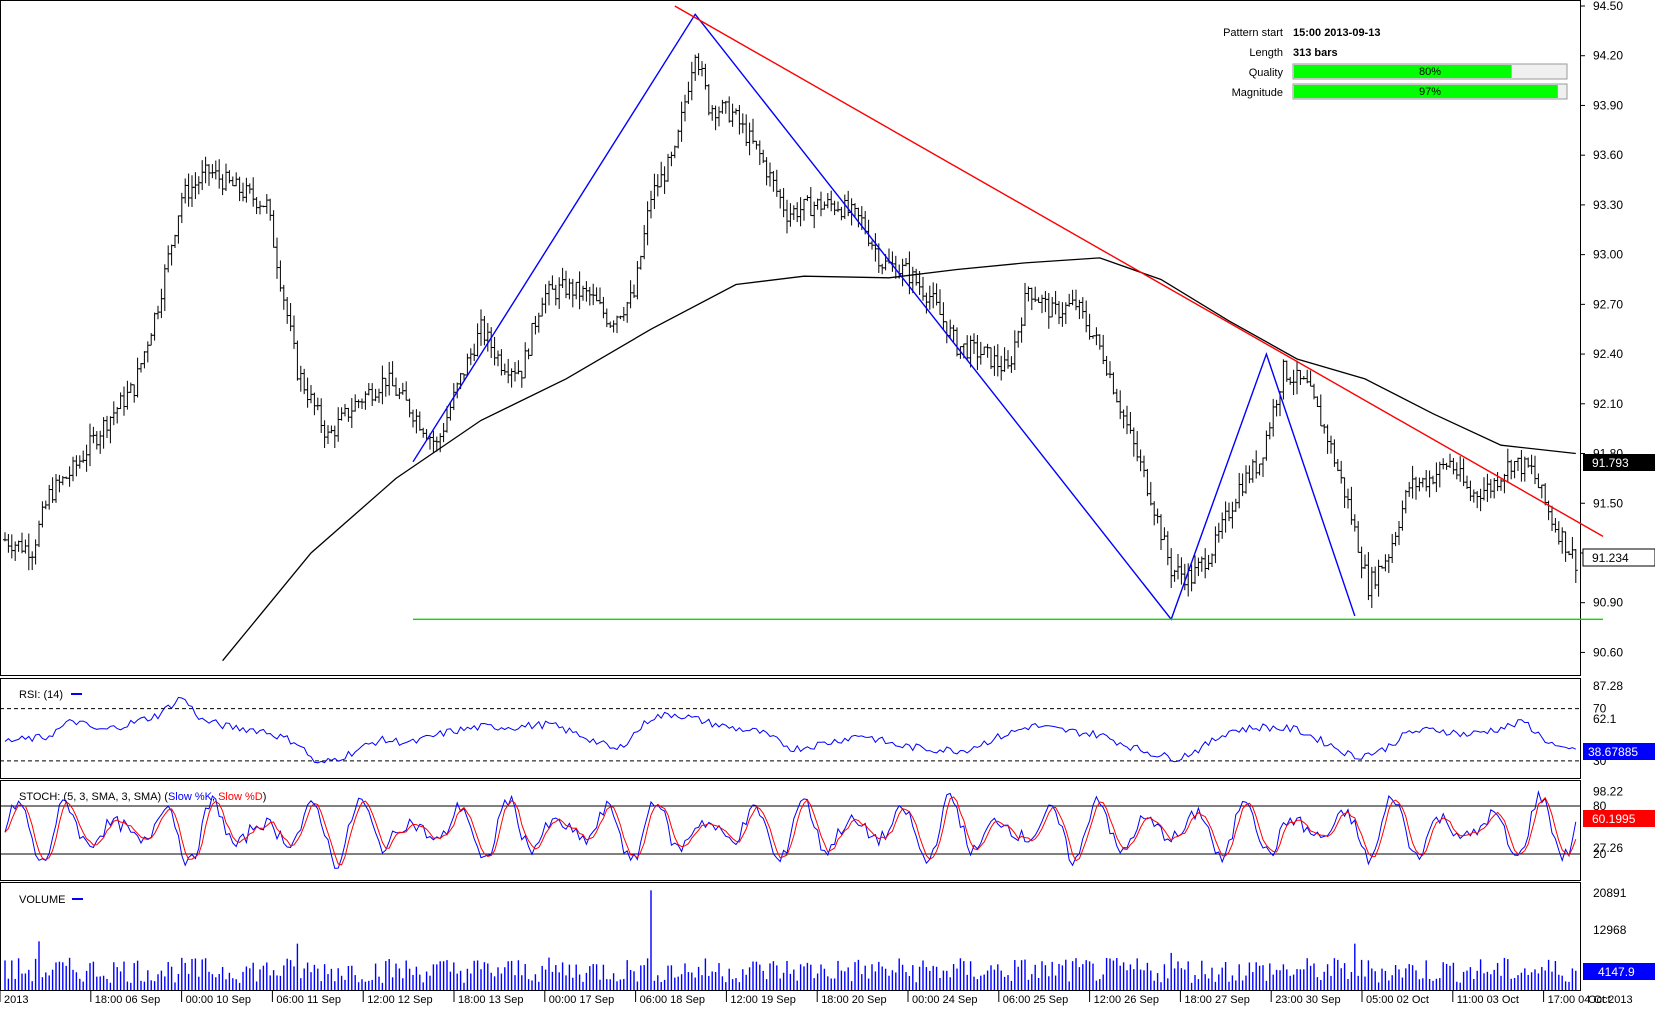  Describe the element at coordinates (399, 1000) in the screenshot. I see `x-tick-label: 12:00 12 Sep` at that location.